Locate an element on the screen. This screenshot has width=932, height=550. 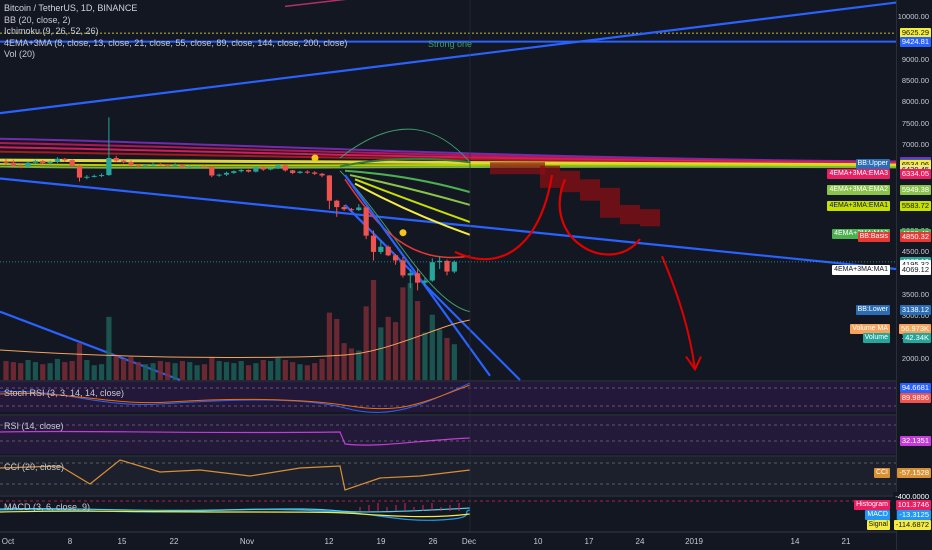
volume-ma-line is located at coordinates (235, 338).